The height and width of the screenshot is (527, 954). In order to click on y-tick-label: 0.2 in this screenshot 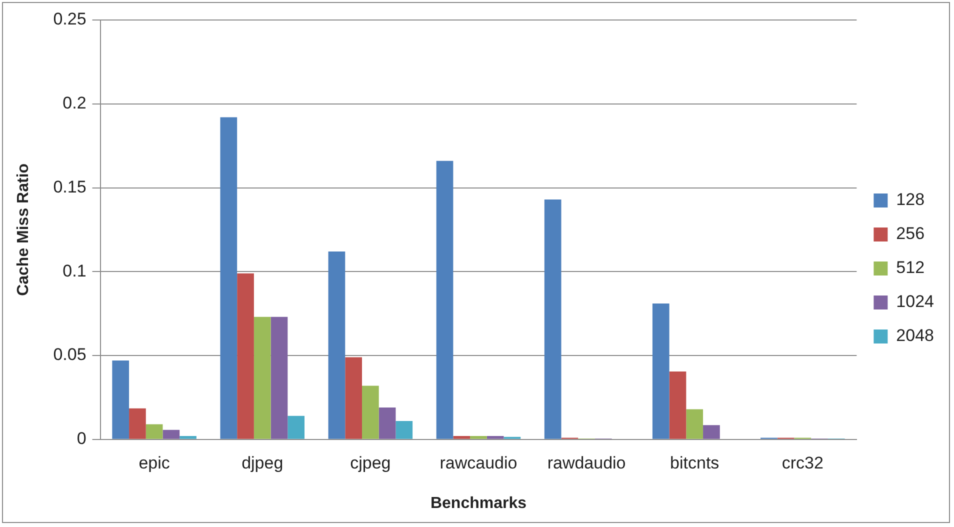, I will do `click(74, 103)`.